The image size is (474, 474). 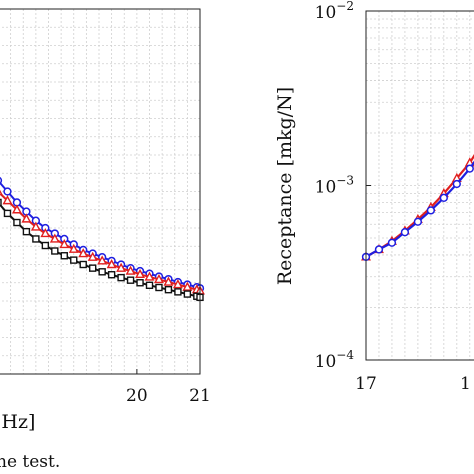 What do you see at coordinates (168, 387) in the screenshot?
I see `left-x-ticks: 20 21` at bounding box center [168, 387].